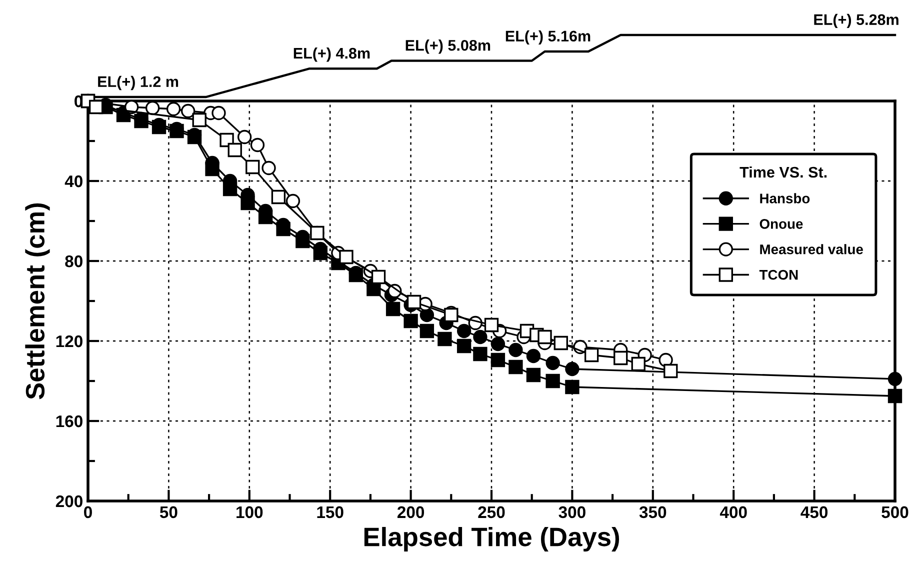  I want to click on annotation: EL(+) 1.2 m, so click(138, 83).